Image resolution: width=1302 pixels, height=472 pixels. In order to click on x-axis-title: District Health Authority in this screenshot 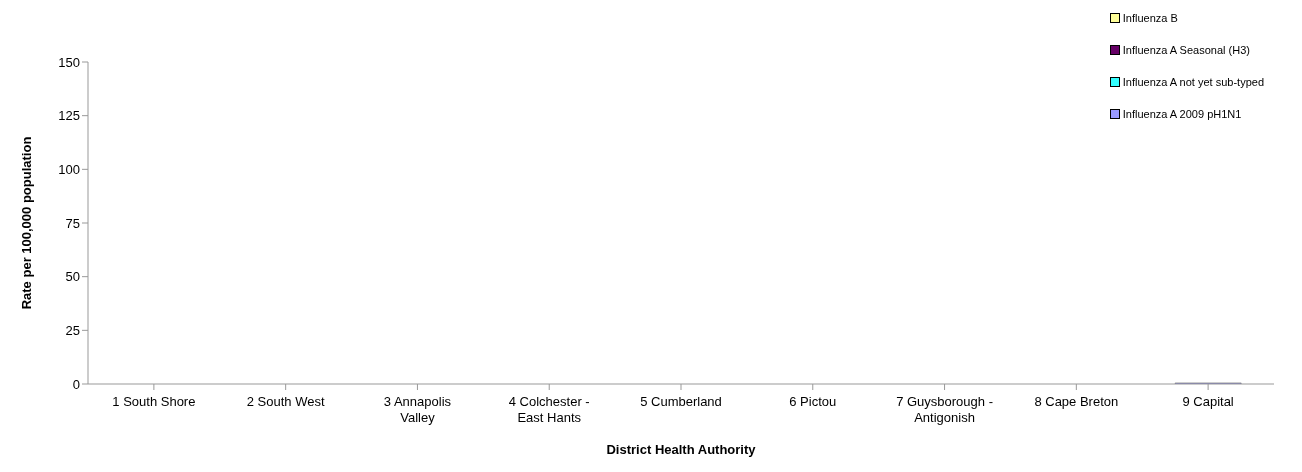, I will do `click(681, 449)`.